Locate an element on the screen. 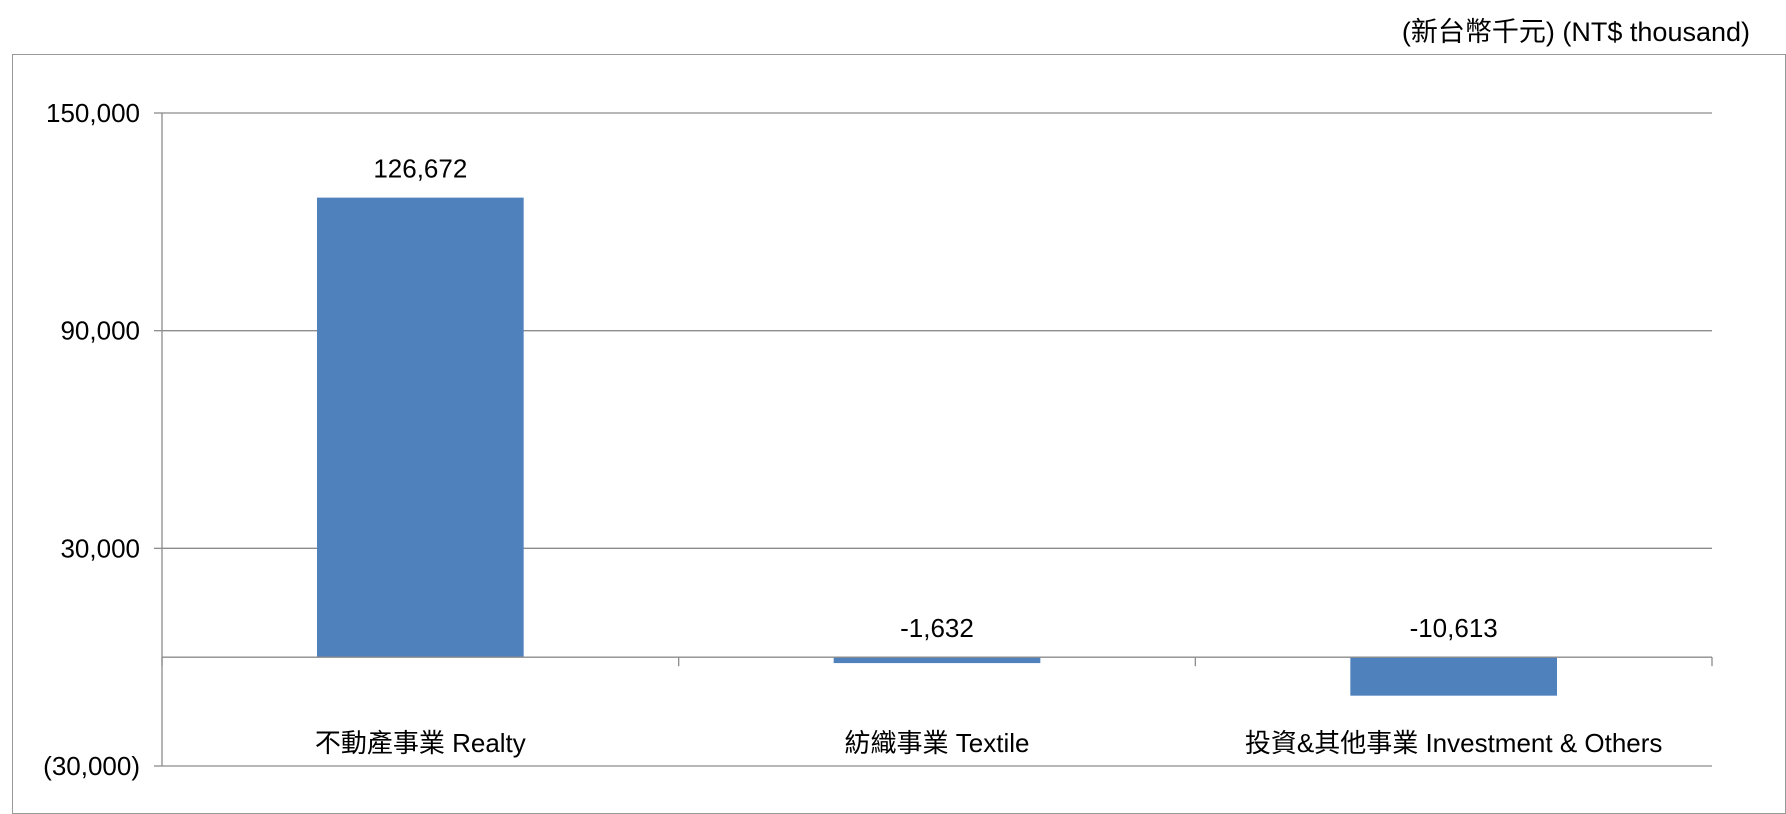 This screenshot has height=814, width=1786. y-tick-label: 90,000 is located at coordinates (100, 331).